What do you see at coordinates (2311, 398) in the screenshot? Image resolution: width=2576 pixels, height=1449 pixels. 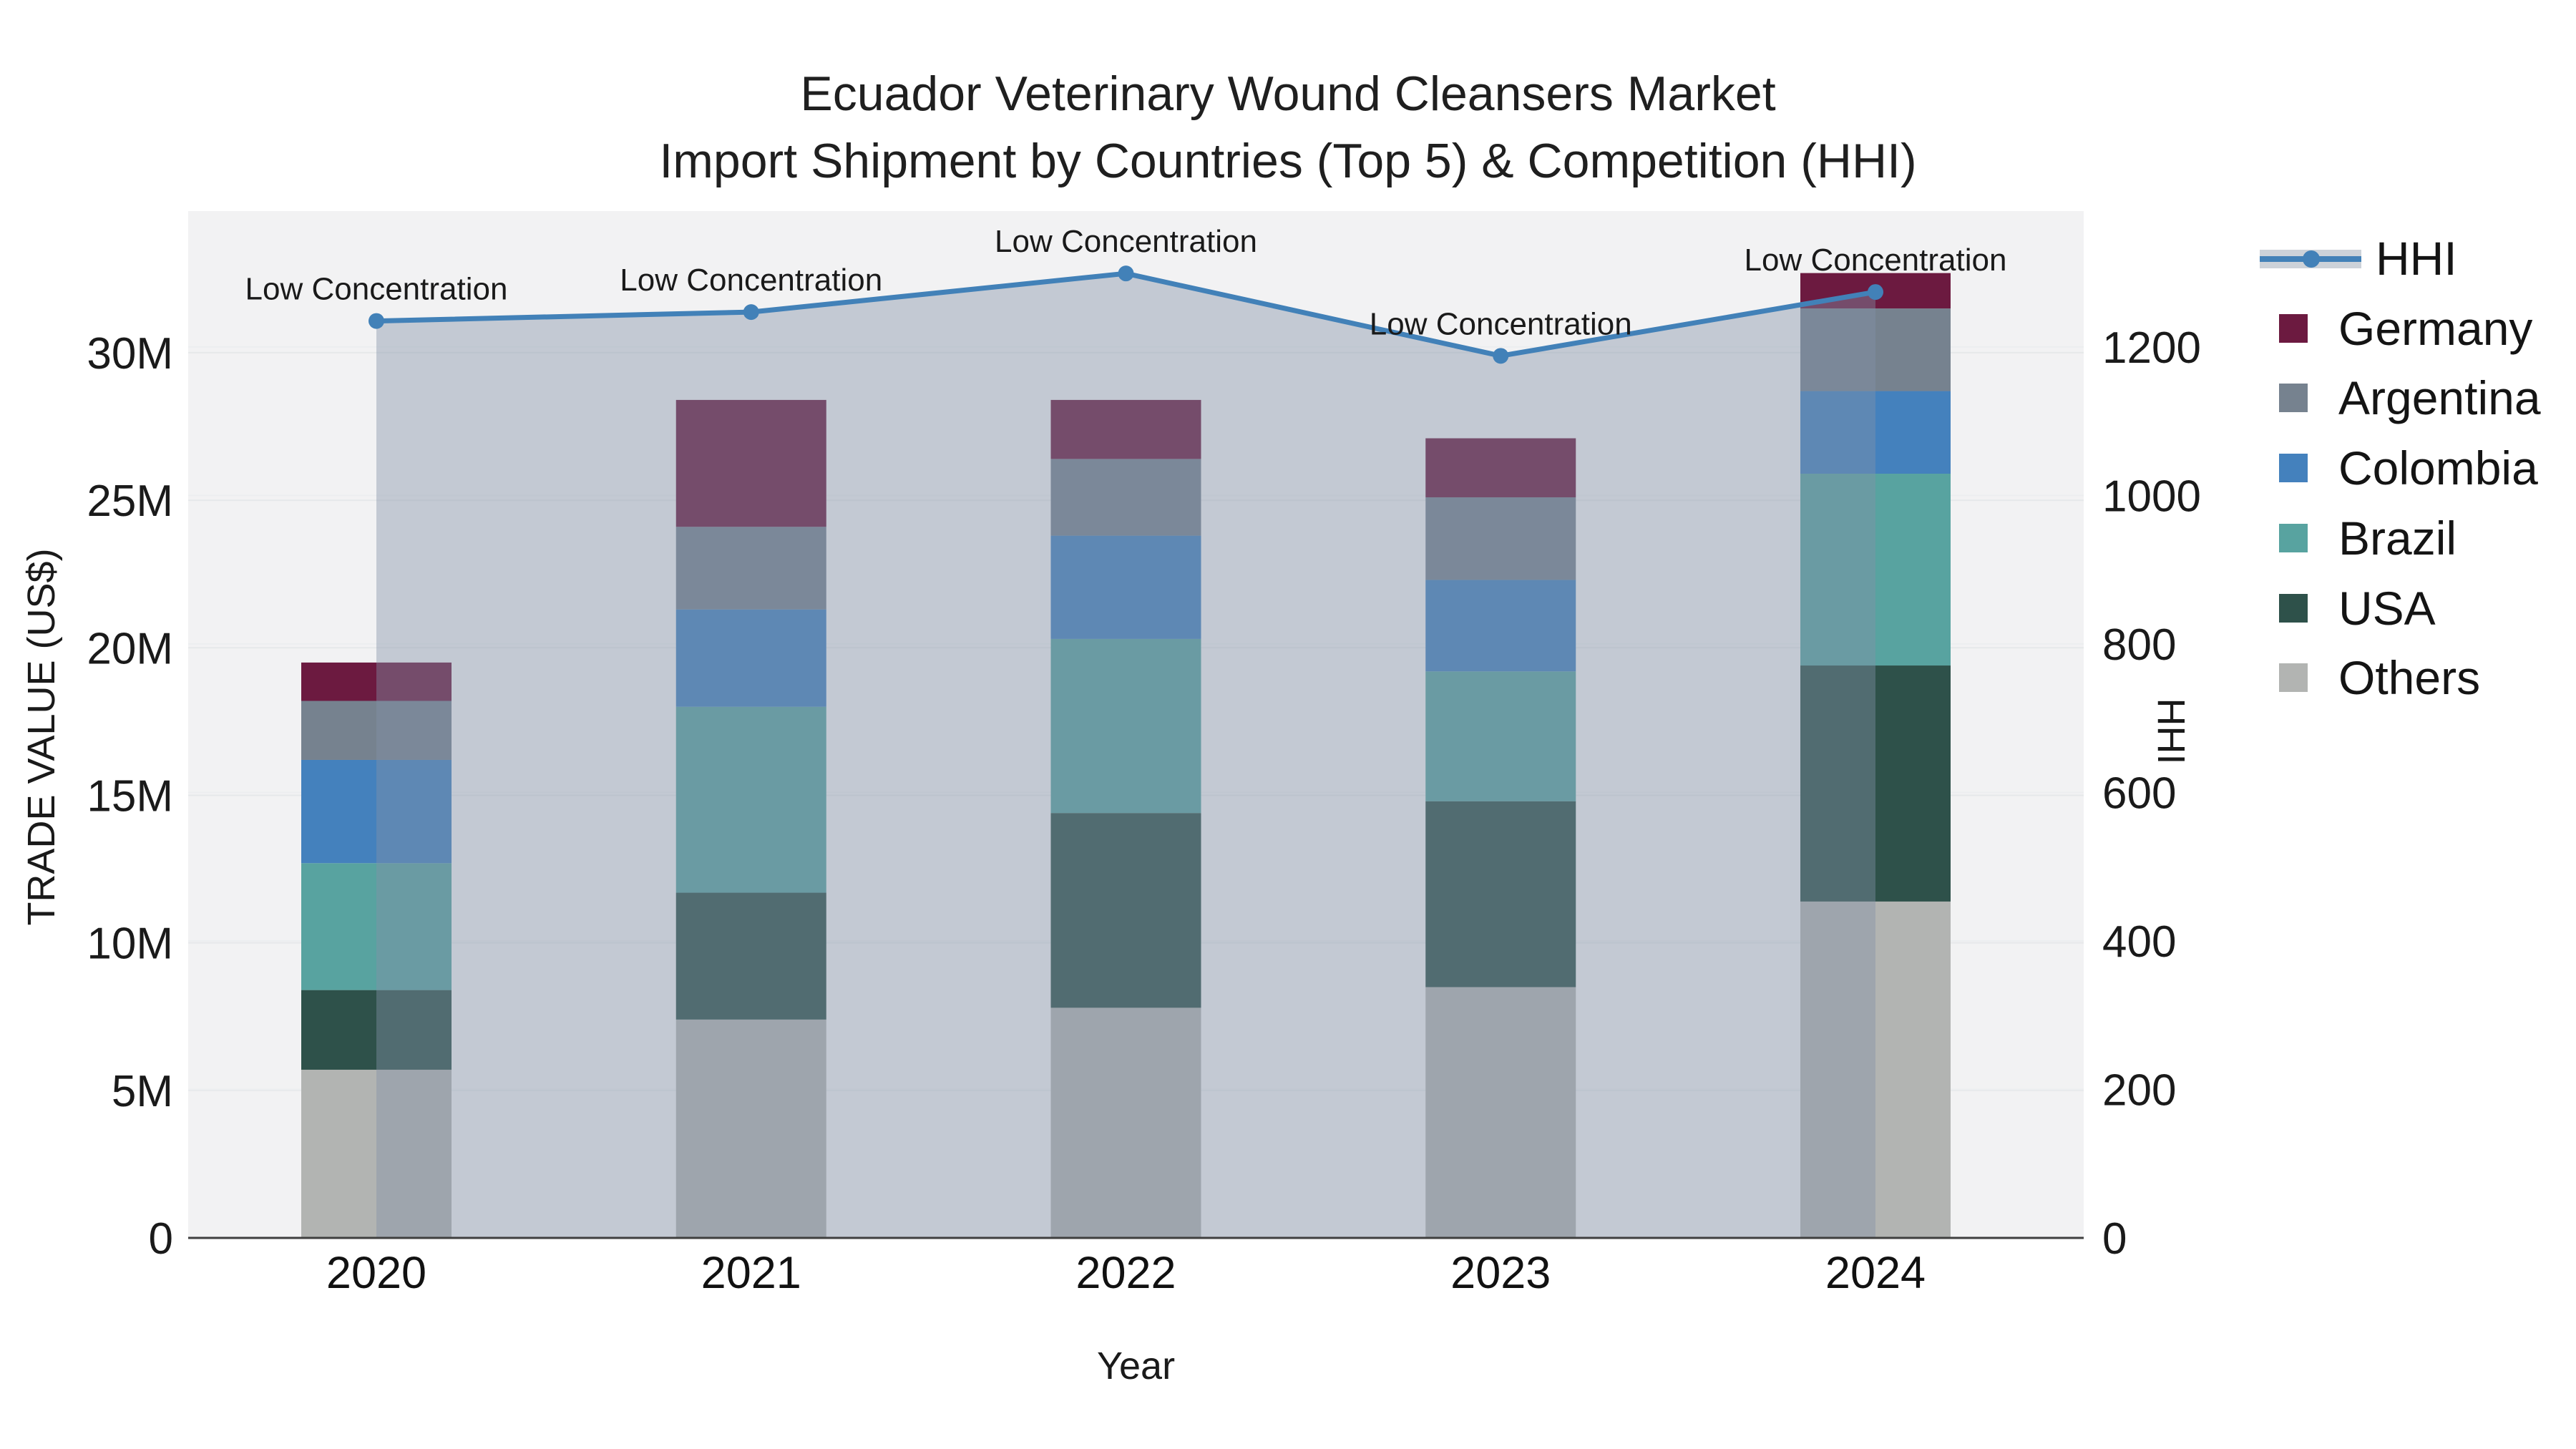 I see `argentina-swatch-icon` at bounding box center [2311, 398].